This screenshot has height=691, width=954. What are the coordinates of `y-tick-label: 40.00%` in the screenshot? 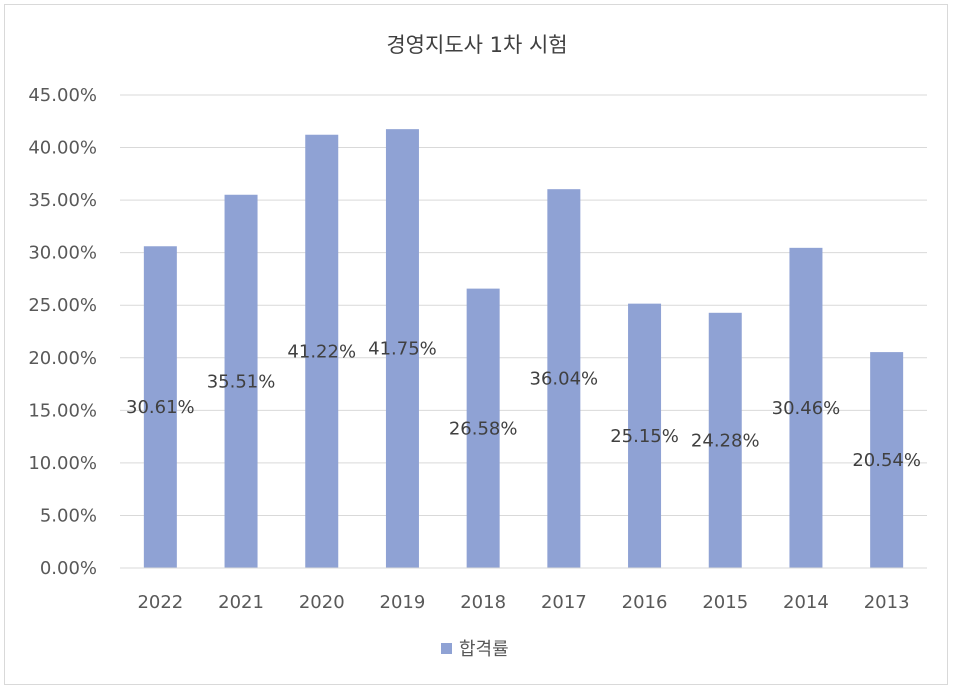 It's located at (62, 148).